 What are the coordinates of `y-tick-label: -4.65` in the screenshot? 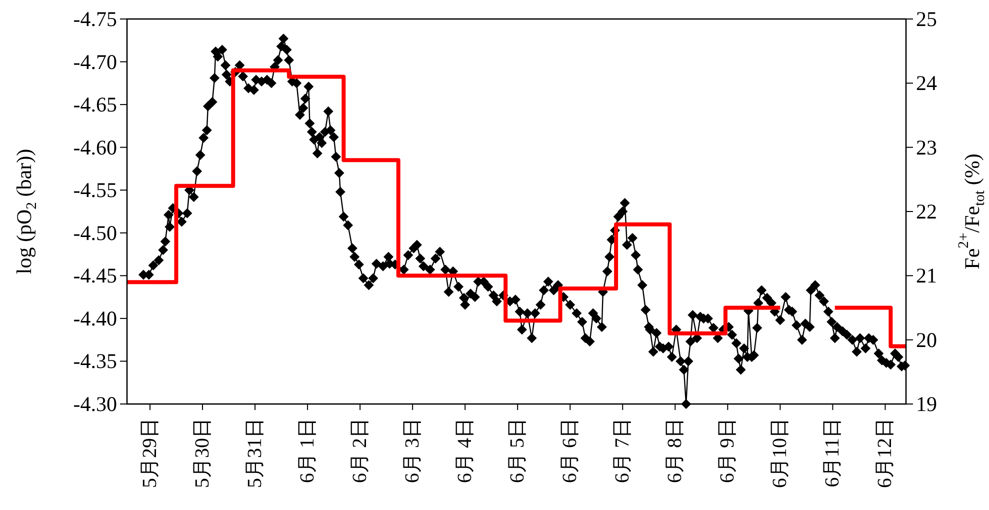 It's located at (95, 104).